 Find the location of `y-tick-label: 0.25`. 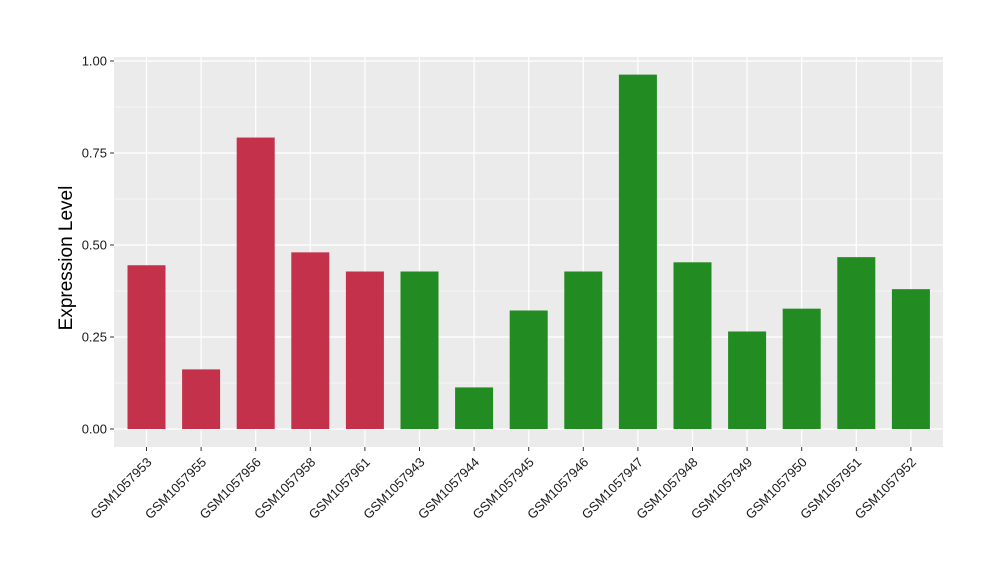

y-tick-label: 0.25 is located at coordinates (94, 337).